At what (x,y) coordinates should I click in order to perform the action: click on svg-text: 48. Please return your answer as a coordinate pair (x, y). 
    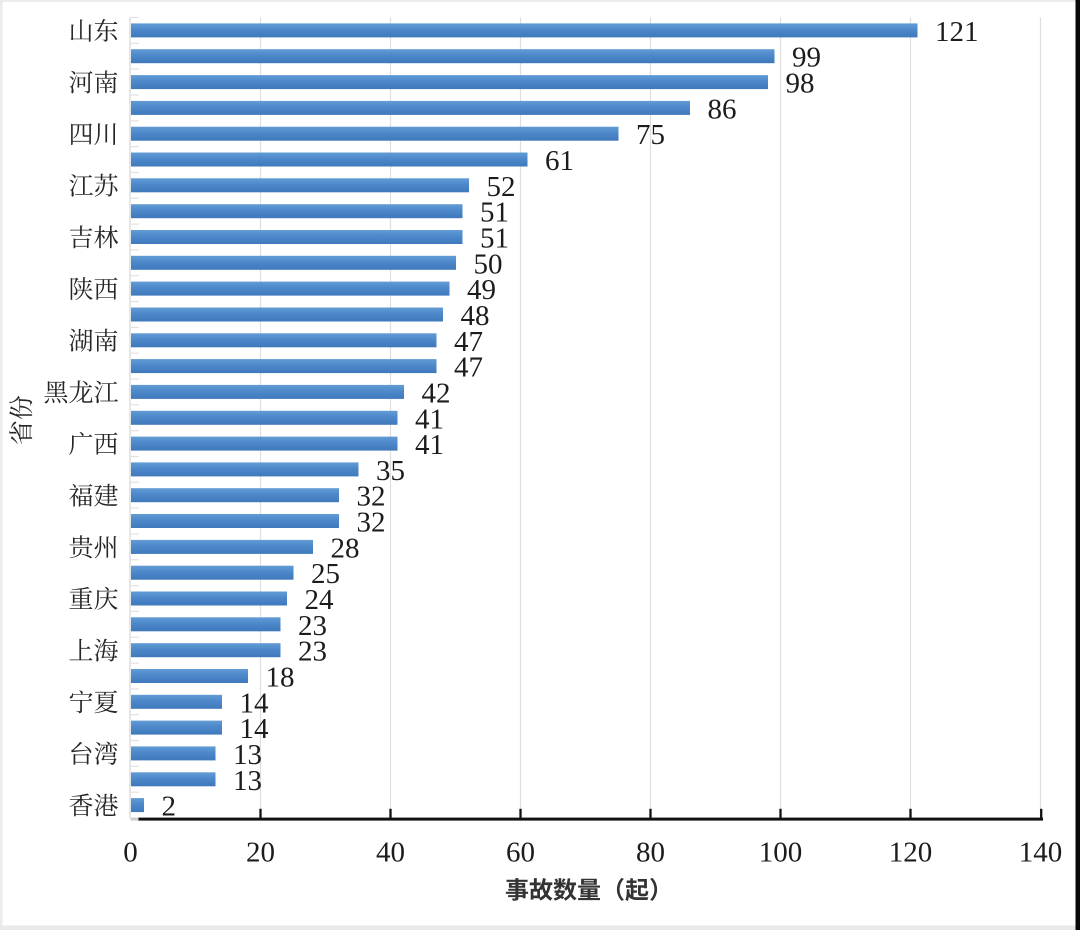
    Looking at the image, I should click on (475, 316).